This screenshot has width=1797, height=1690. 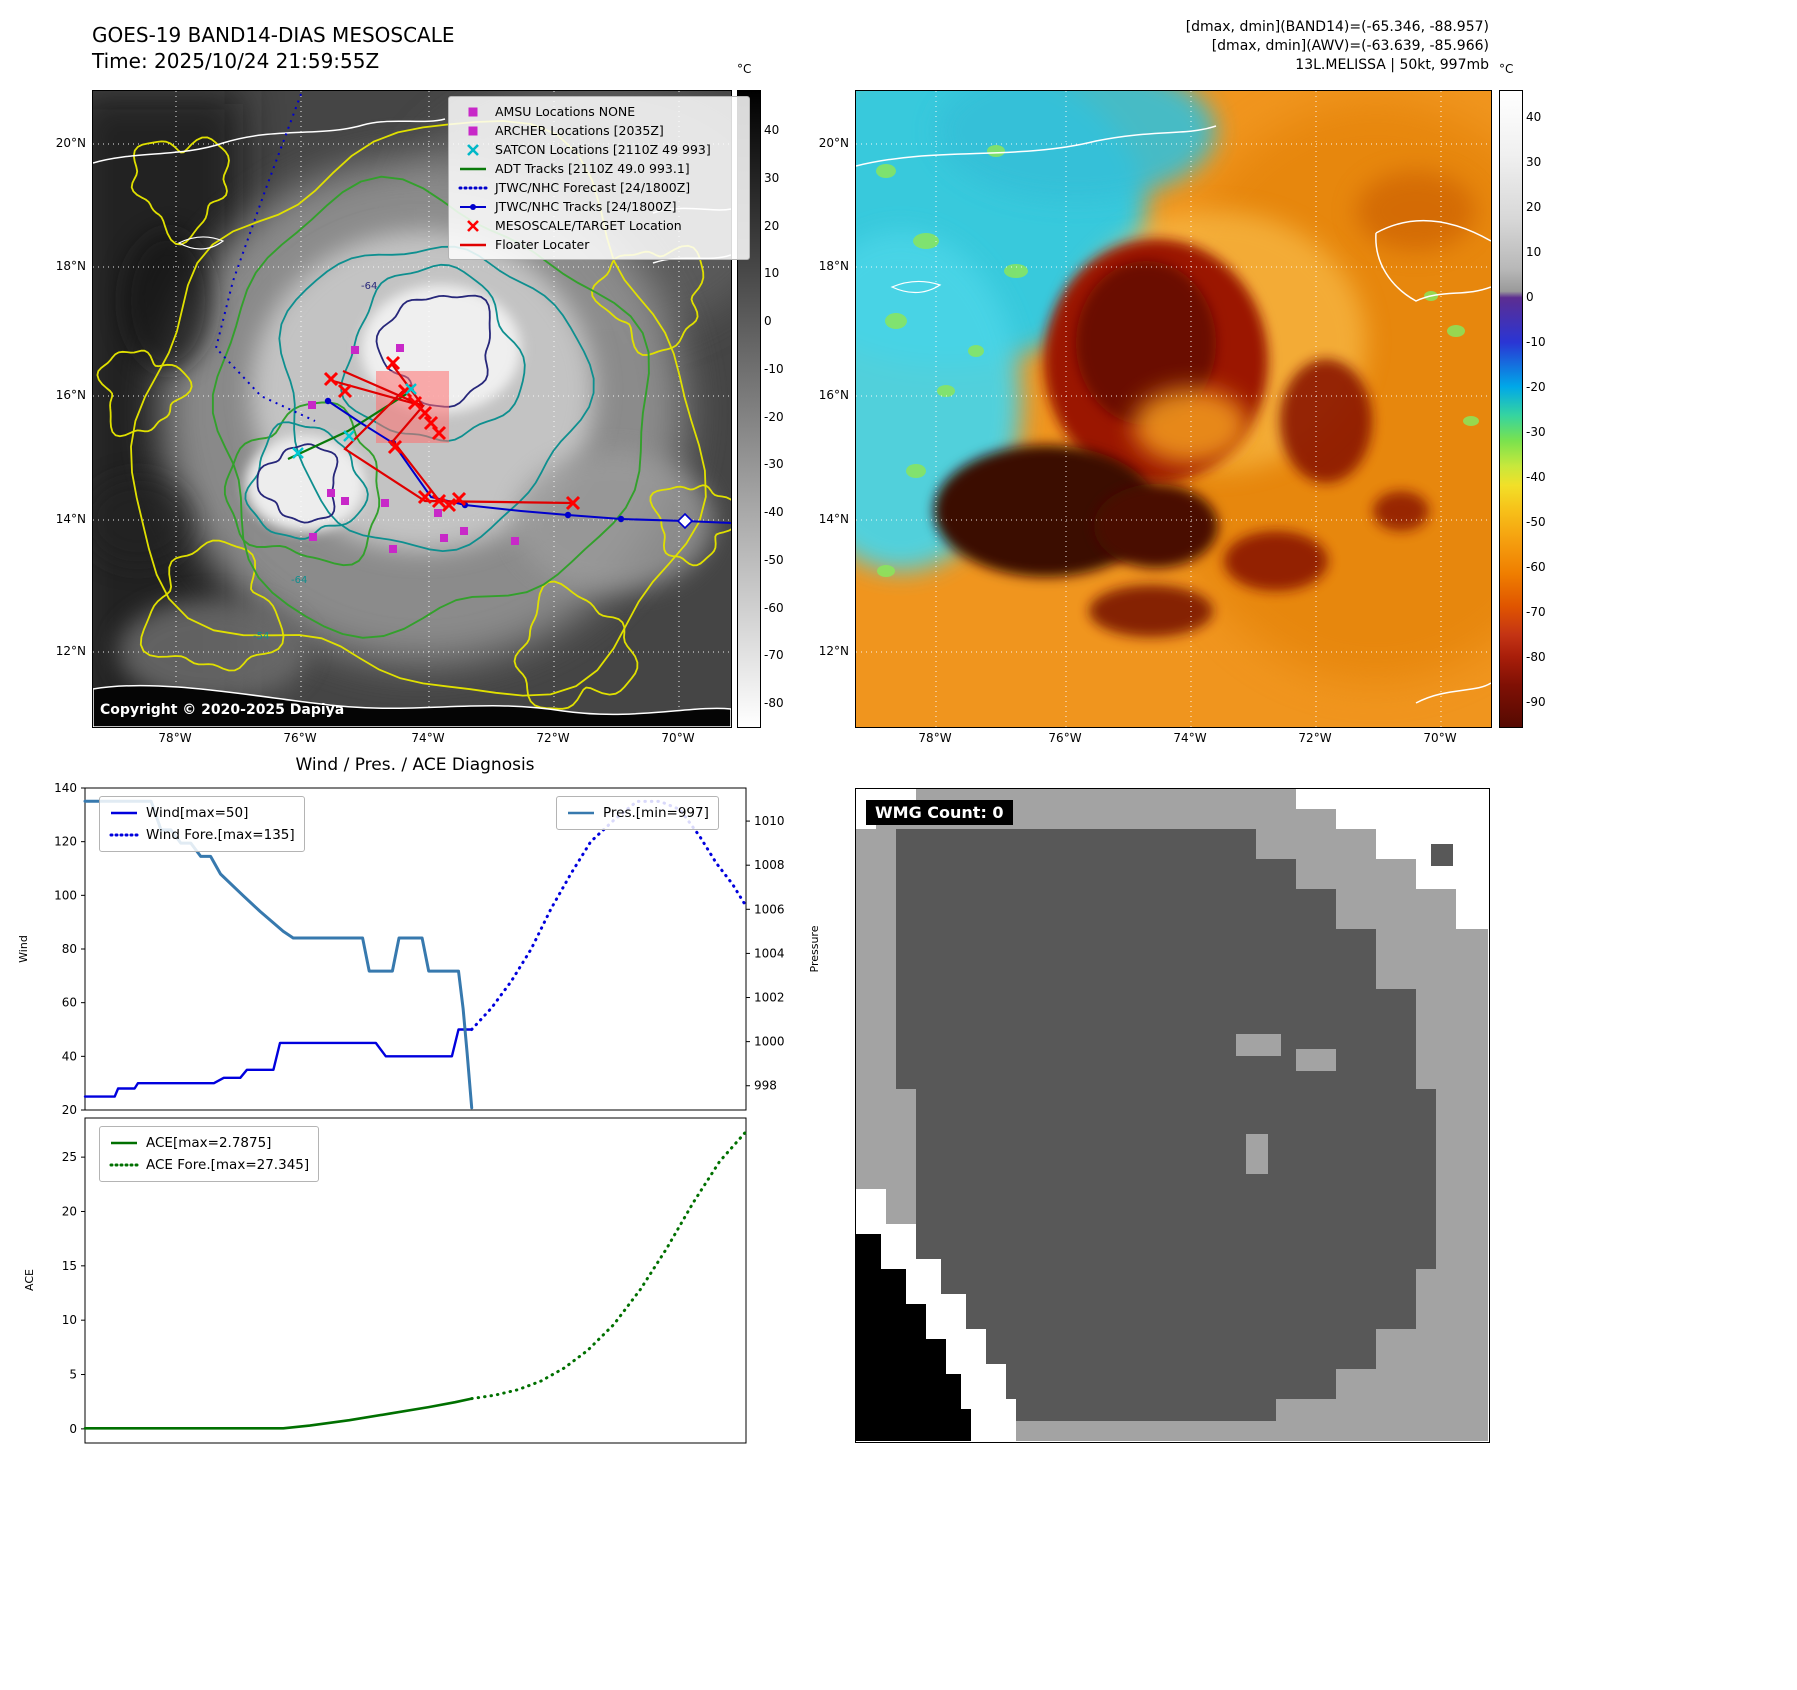 I want to click on awv-colorbar-tick: -60, so click(x=1536, y=567).